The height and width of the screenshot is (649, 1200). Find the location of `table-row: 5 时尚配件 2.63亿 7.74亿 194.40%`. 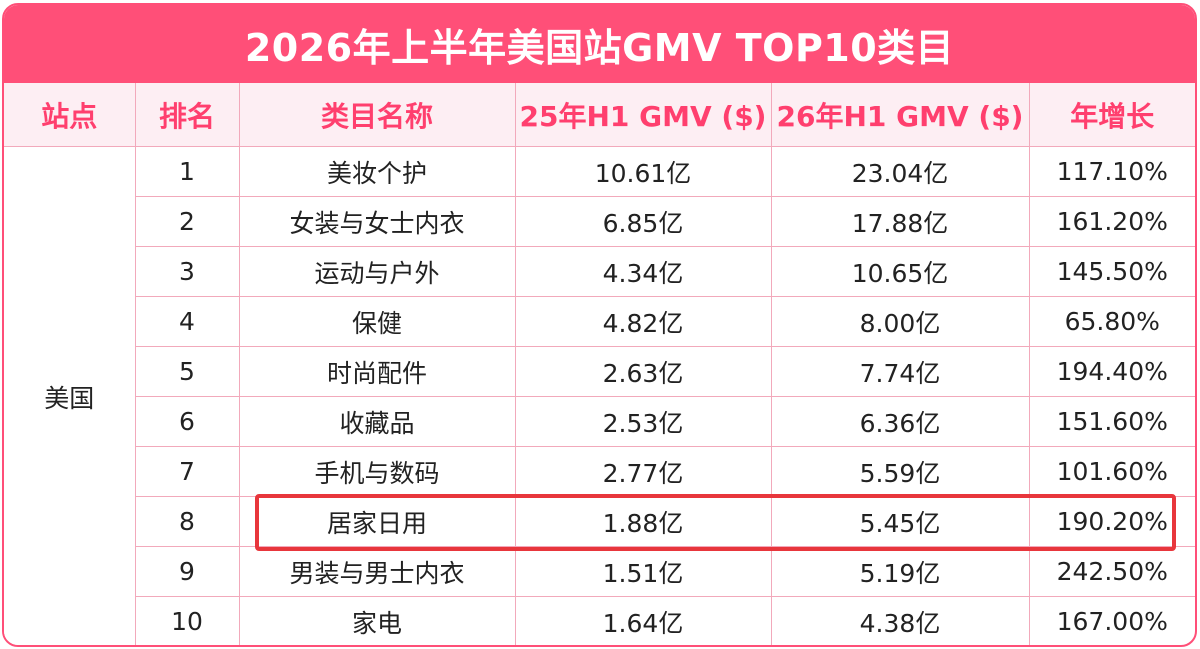

table-row: 5 时尚配件 2.63亿 7.74亿 194.40% is located at coordinates (599, 371).